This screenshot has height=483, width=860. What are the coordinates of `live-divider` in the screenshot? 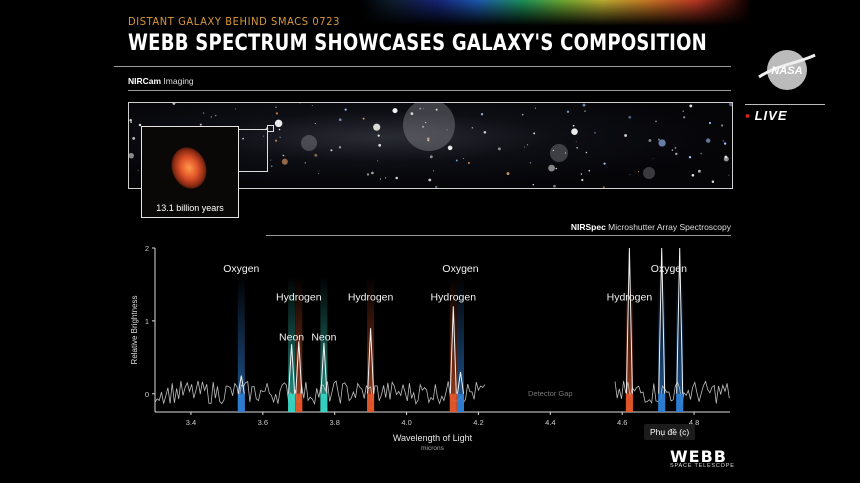 It's located at (785, 104).